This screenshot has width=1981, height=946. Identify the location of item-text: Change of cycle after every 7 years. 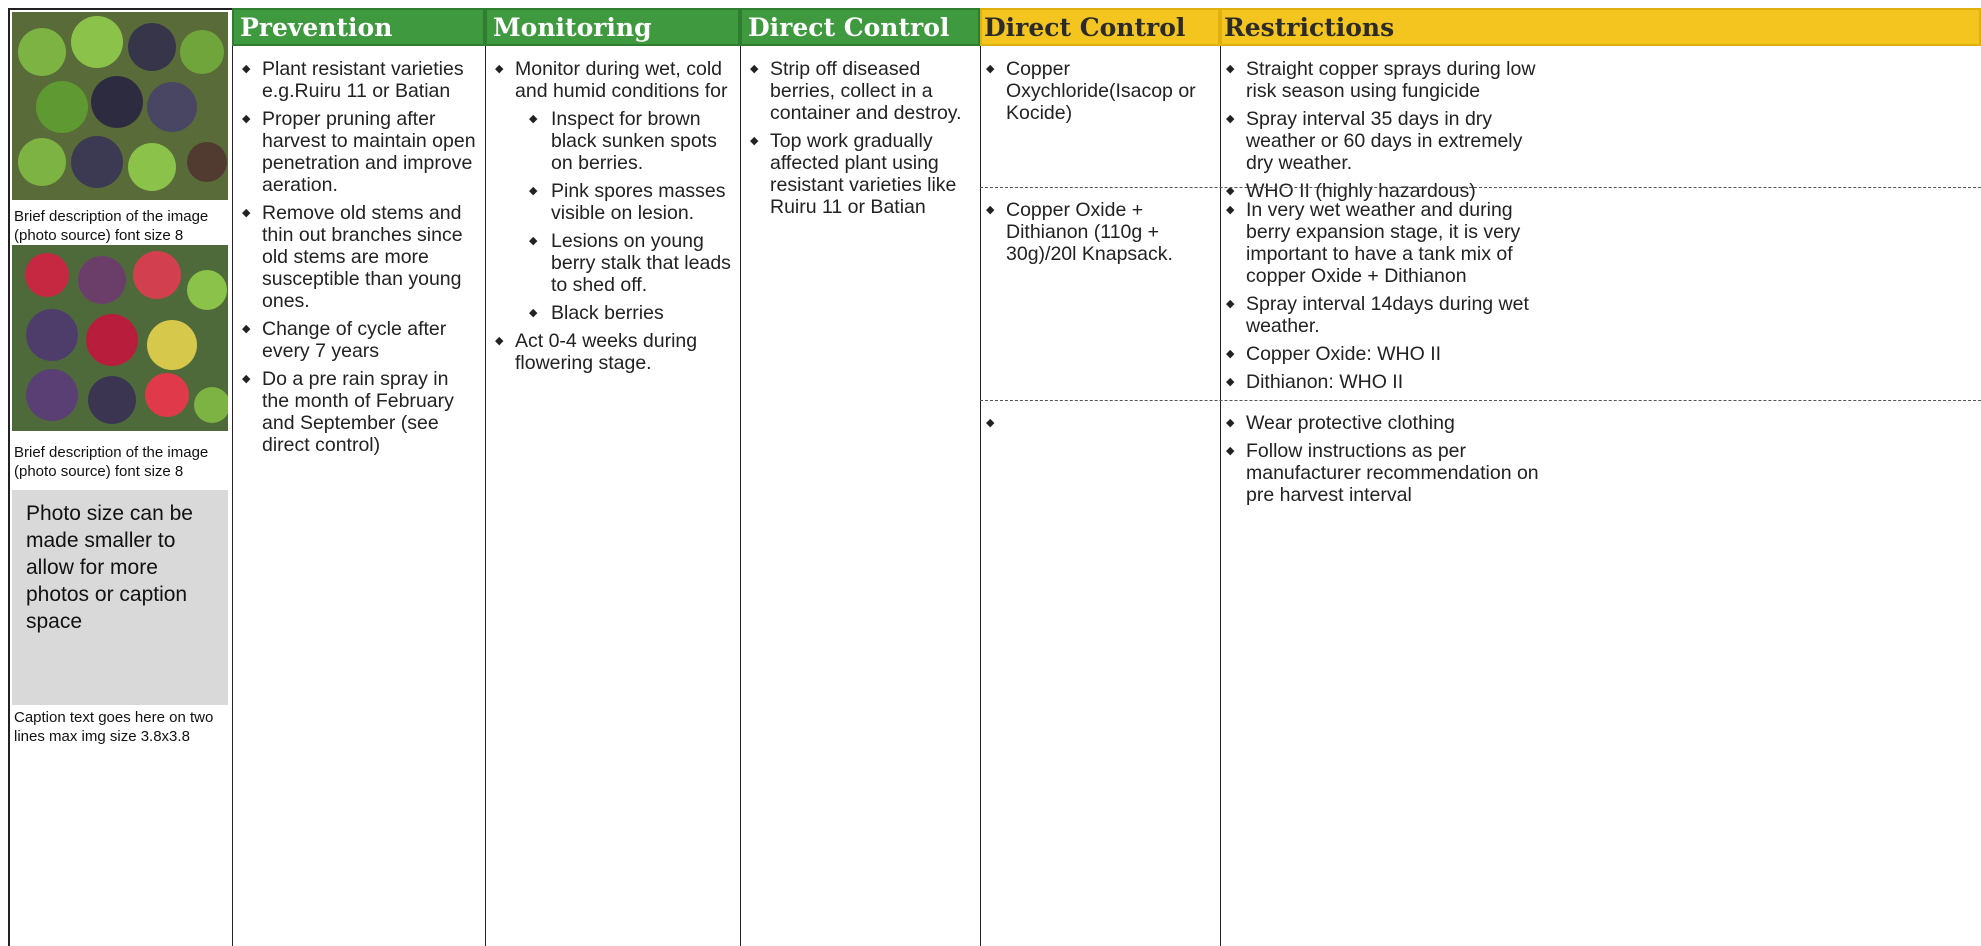
(354, 340).